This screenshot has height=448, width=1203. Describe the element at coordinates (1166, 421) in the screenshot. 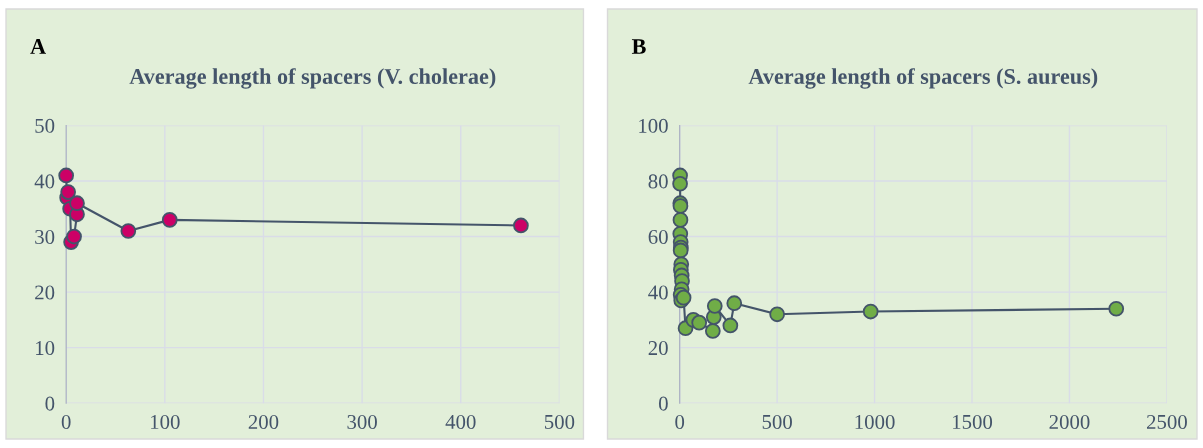

I see `x-tick-label: 2500` at that location.